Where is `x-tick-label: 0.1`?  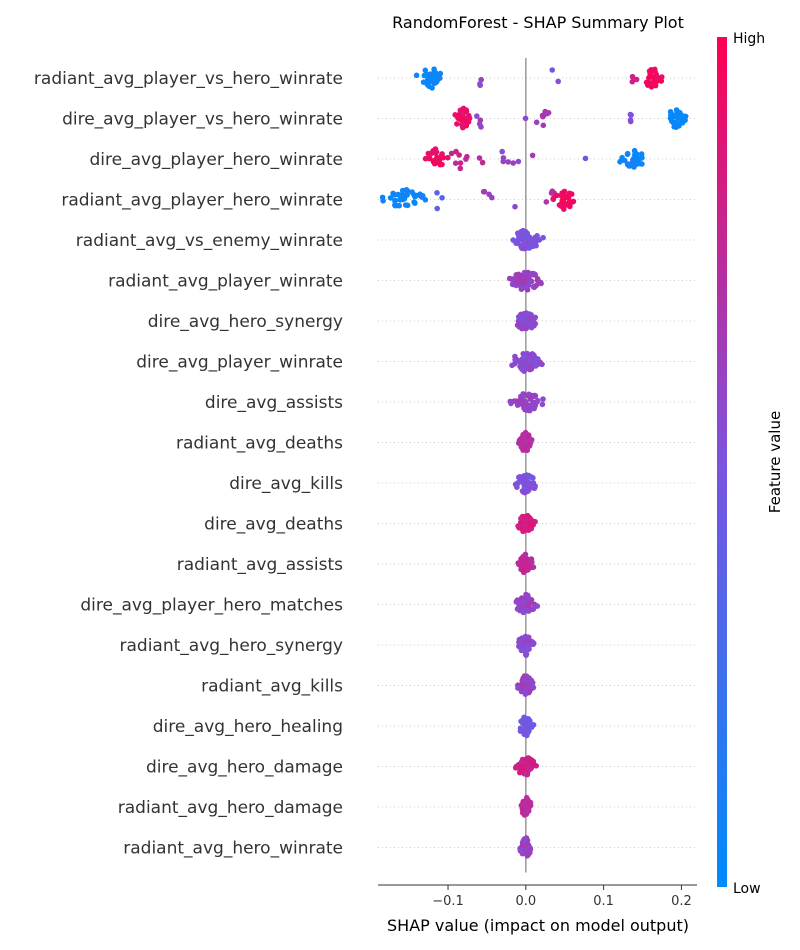
x-tick-label: 0.1 is located at coordinates (603, 901).